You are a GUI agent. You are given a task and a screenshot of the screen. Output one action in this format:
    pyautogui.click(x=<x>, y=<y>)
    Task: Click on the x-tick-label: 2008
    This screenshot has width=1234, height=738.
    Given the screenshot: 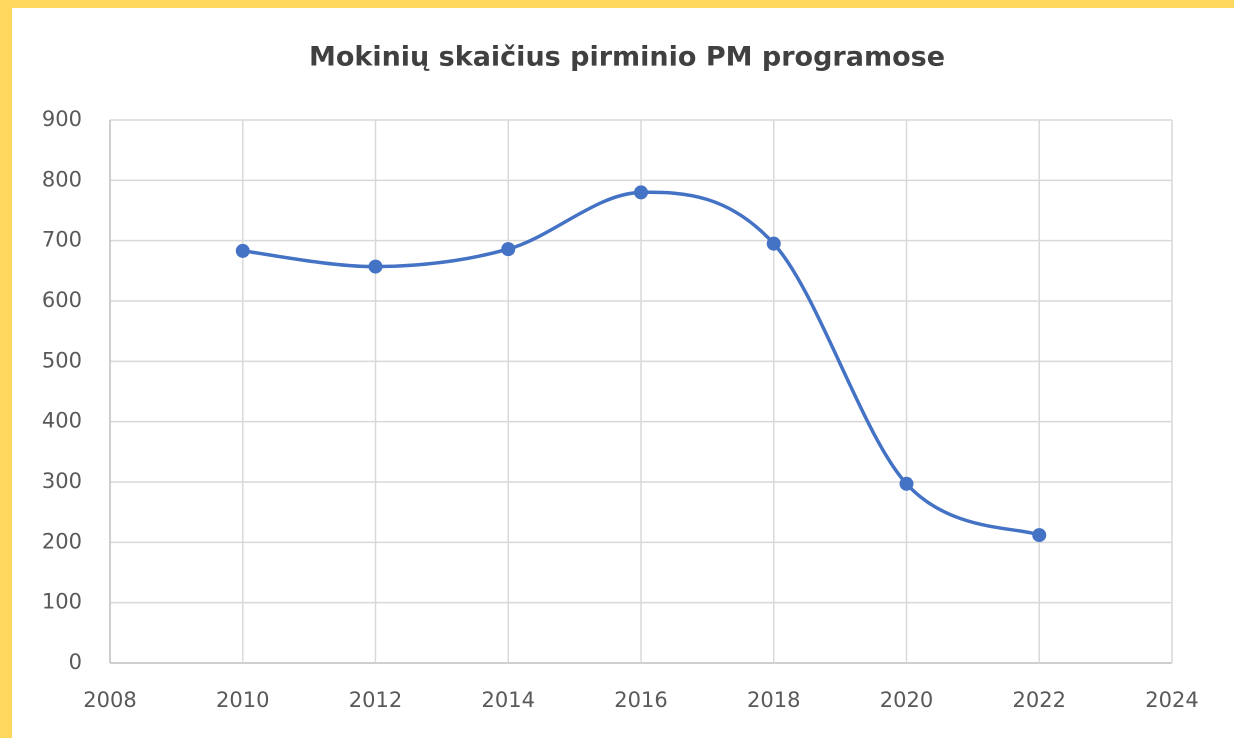 What is the action you would take?
    pyautogui.click(x=109, y=700)
    